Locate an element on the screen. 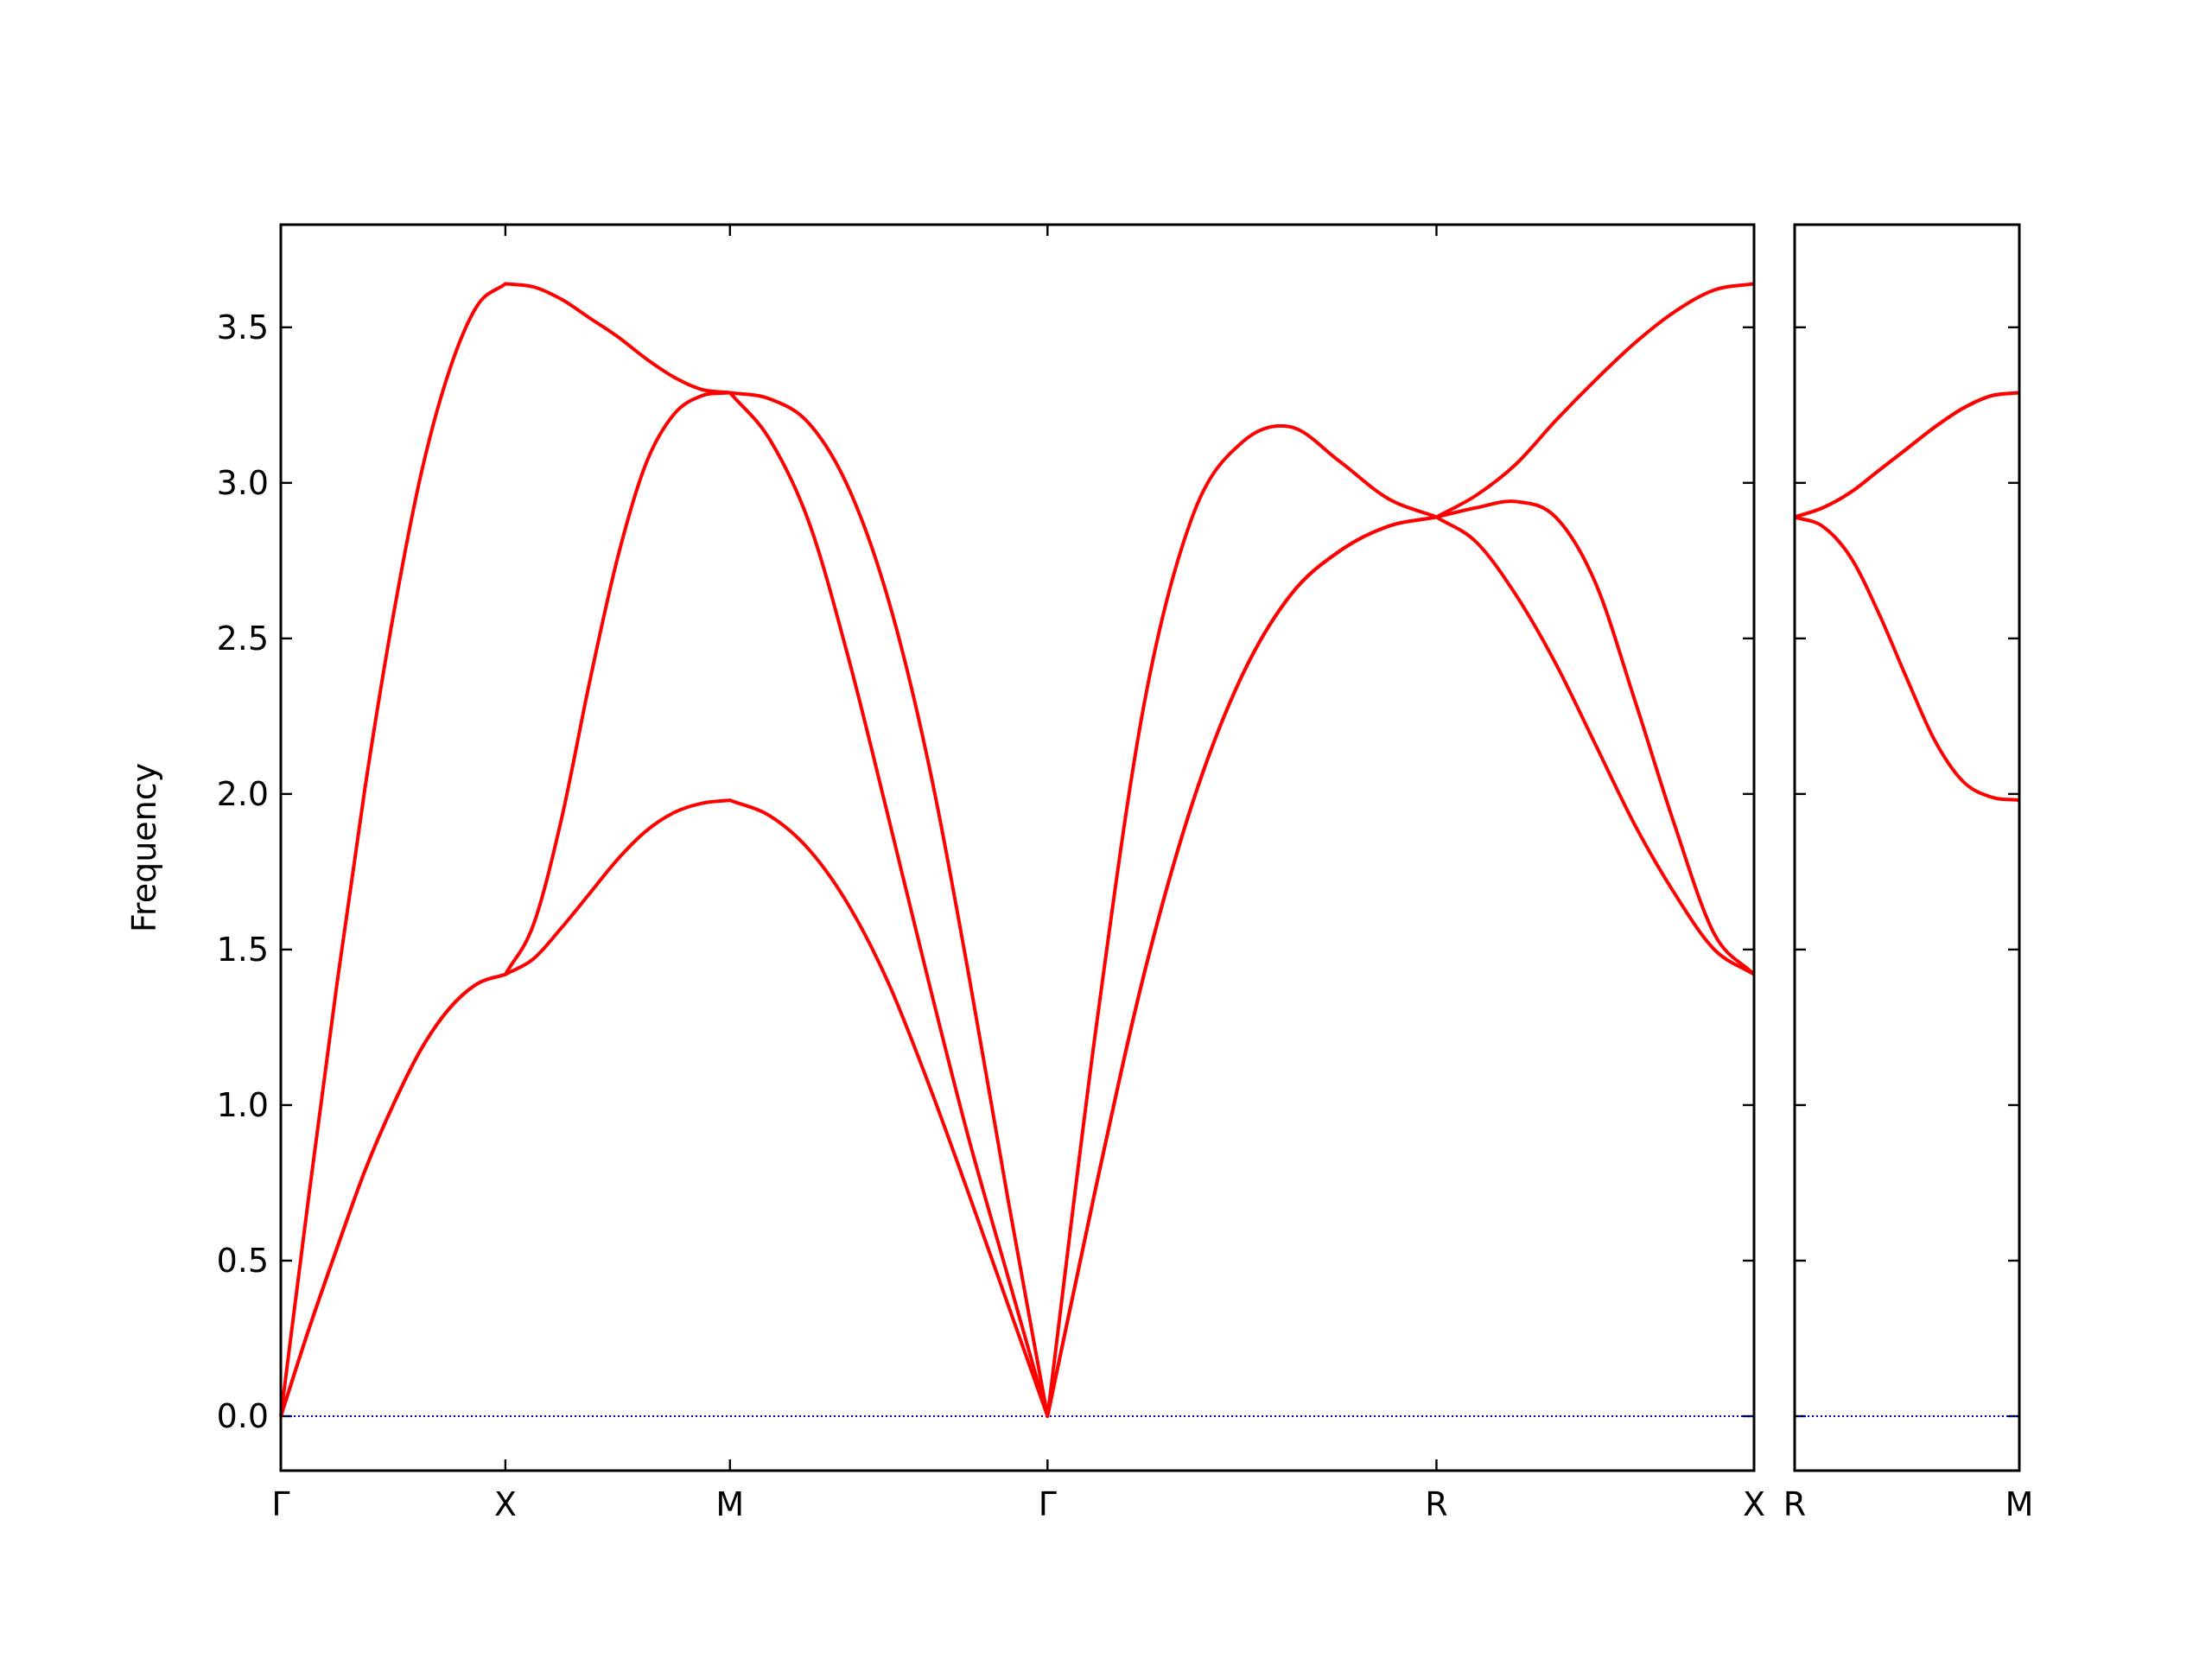 The image size is (2212, 1659). y-tick-label: 2.0 is located at coordinates (243, 794).